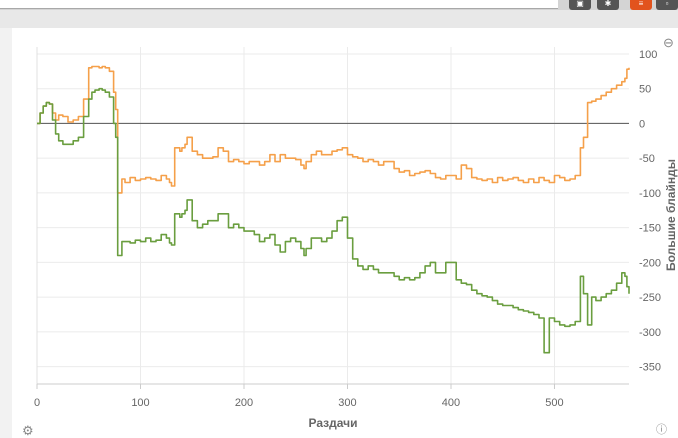  What do you see at coordinates (642, 124) in the screenshot?
I see `y-tick-label: 0` at bounding box center [642, 124].